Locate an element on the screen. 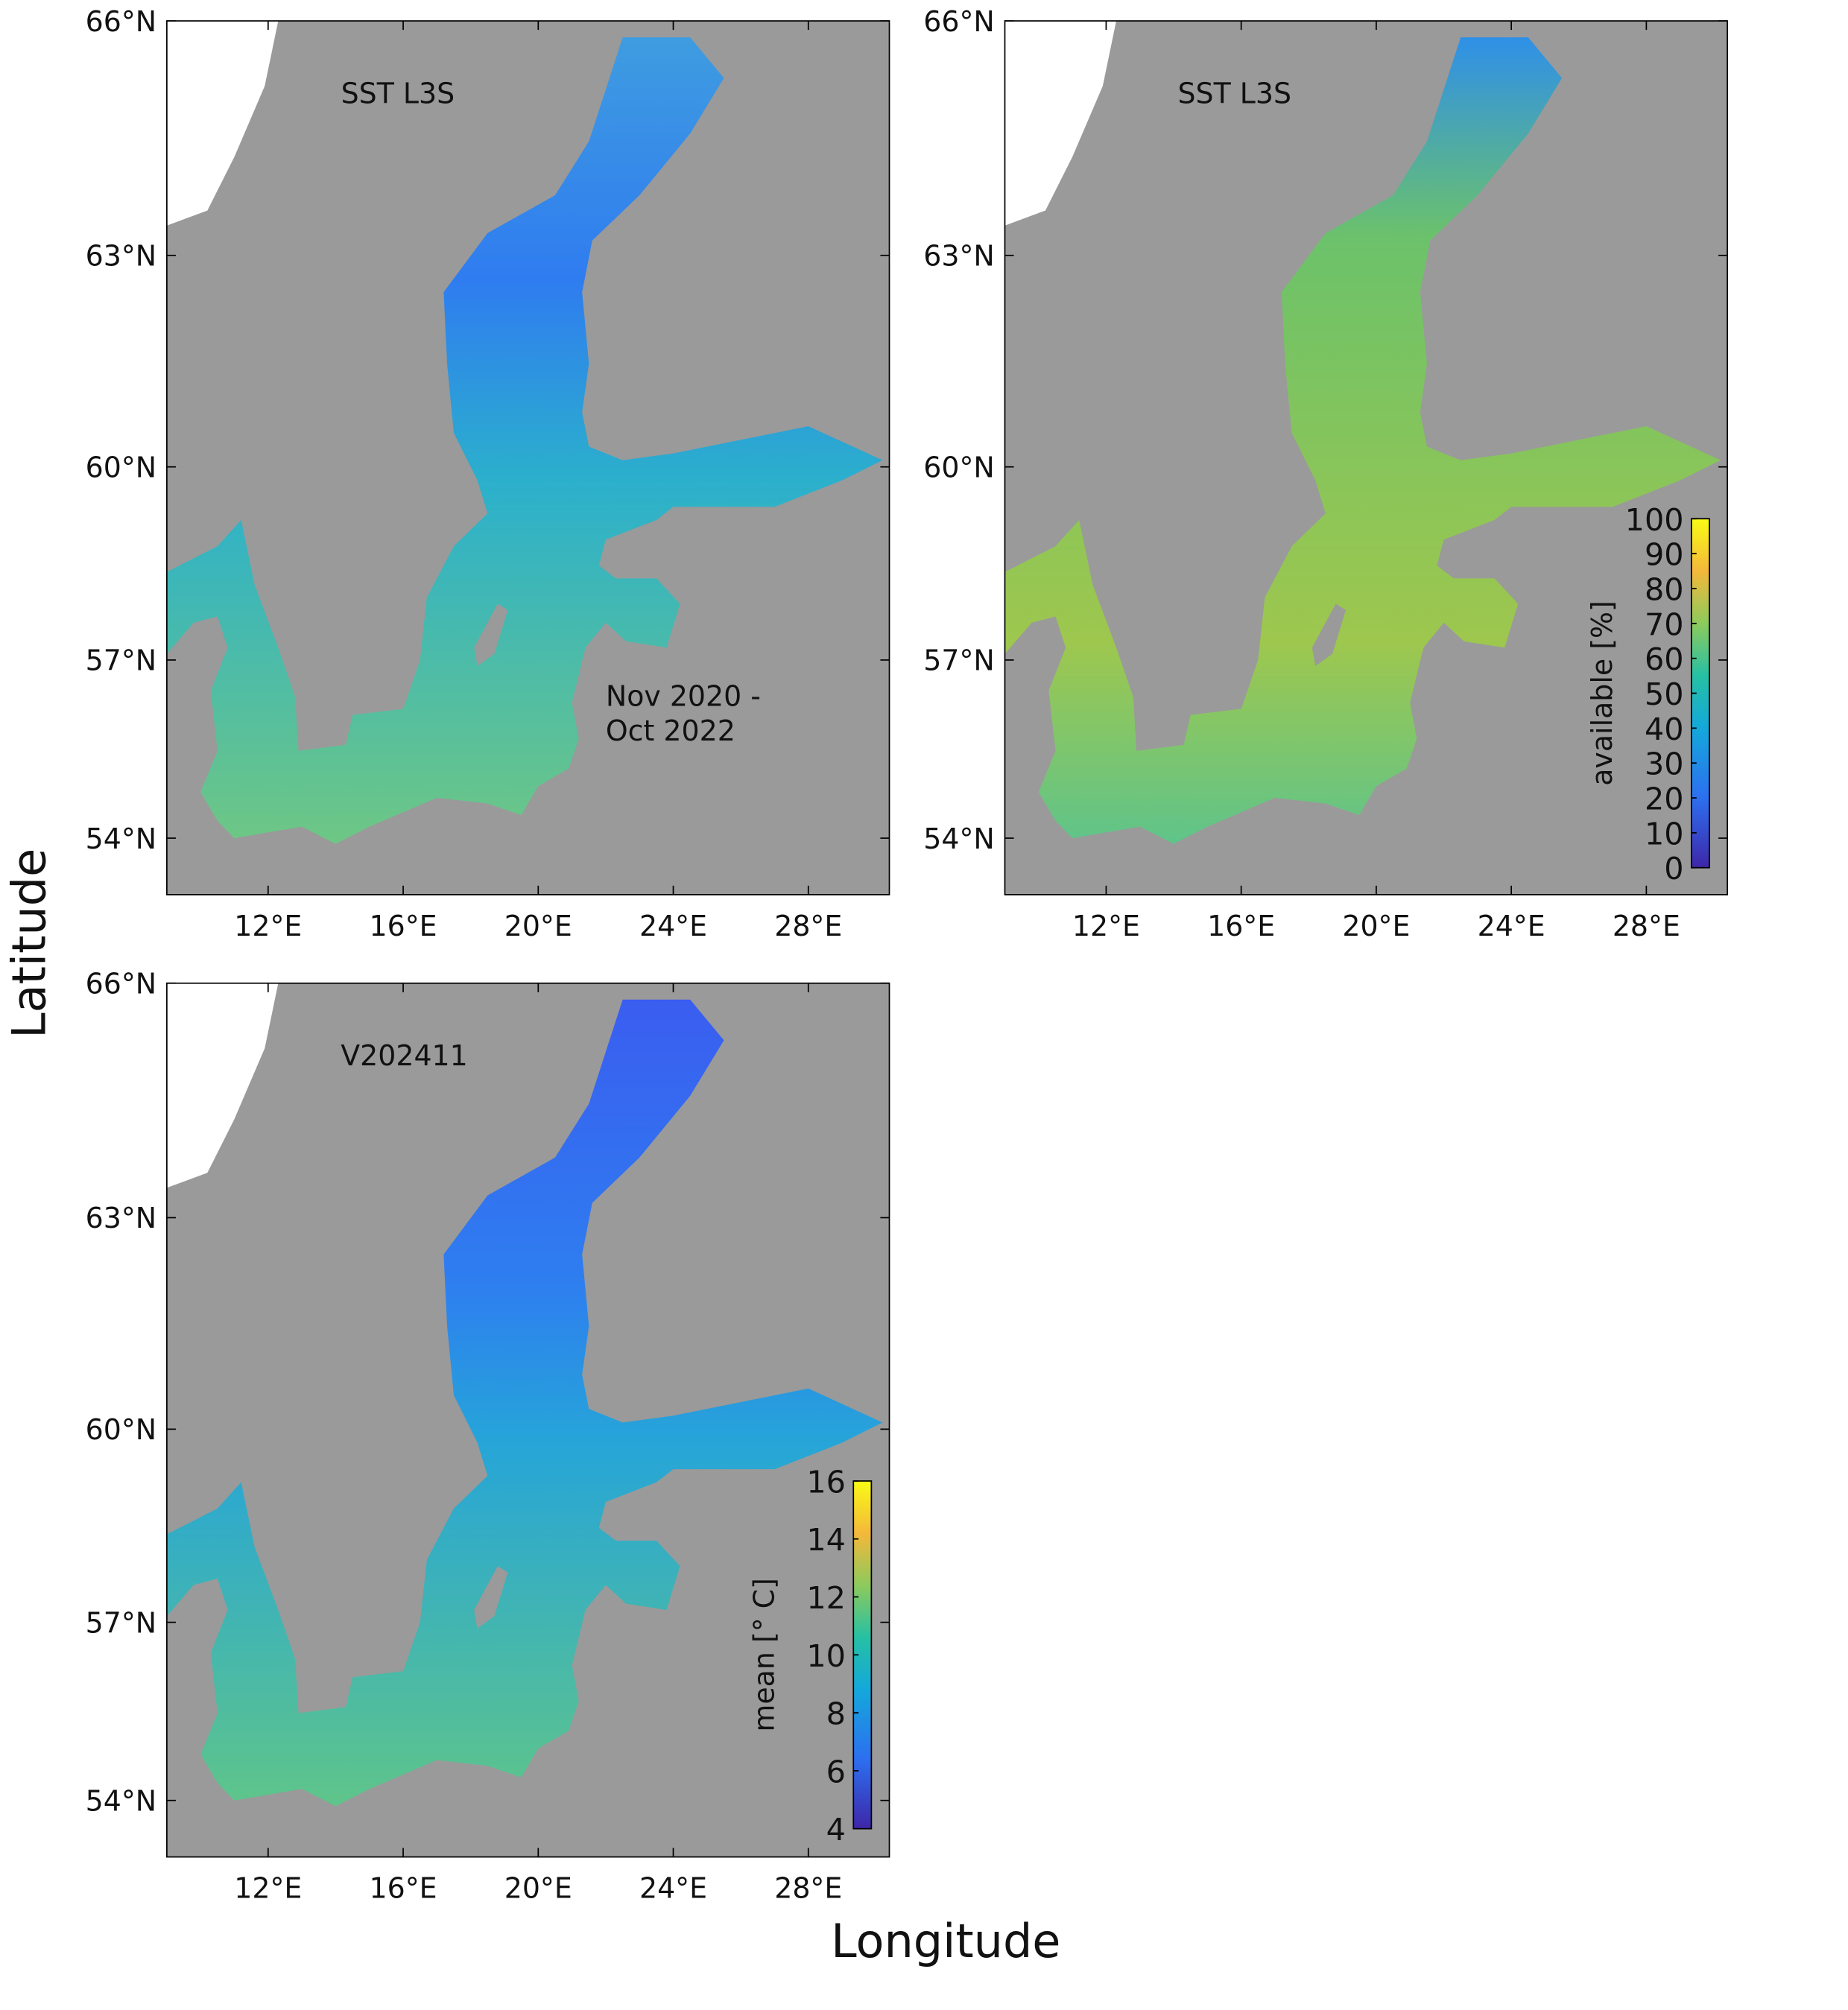 The height and width of the screenshot is (2010, 1848). colorbar-tick-label: 16 is located at coordinates (826, 1482).